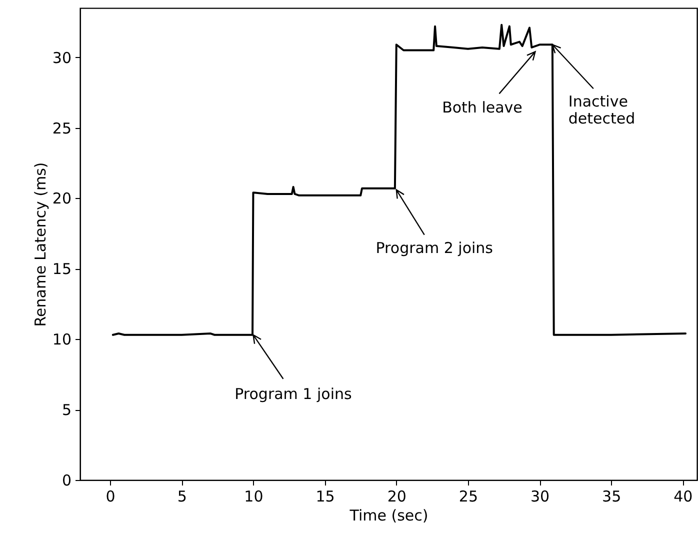  What do you see at coordinates (293, 393) in the screenshot?
I see `annotation: Program 1 joins` at bounding box center [293, 393].